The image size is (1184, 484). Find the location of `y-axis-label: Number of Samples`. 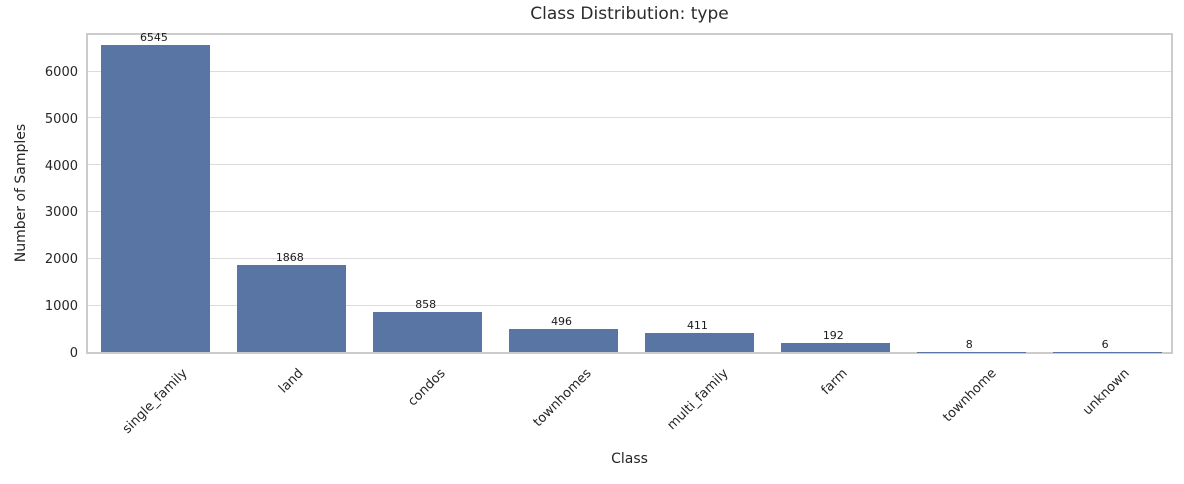

y-axis-label: Number of Samples is located at coordinates (21, 193).